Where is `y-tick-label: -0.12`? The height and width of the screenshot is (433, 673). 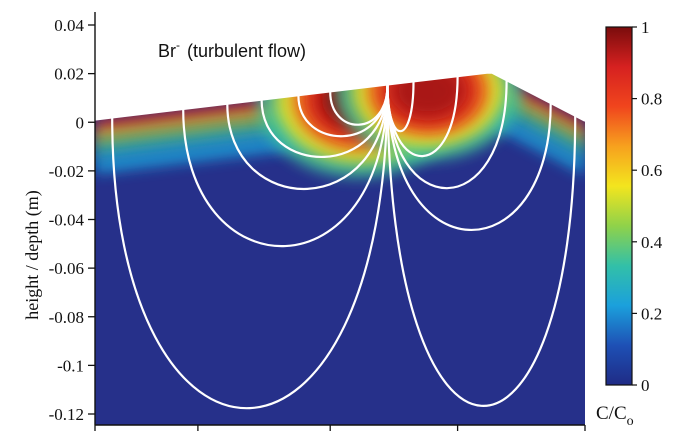
y-tick-label: -0.12 is located at coordinates (66, 414).